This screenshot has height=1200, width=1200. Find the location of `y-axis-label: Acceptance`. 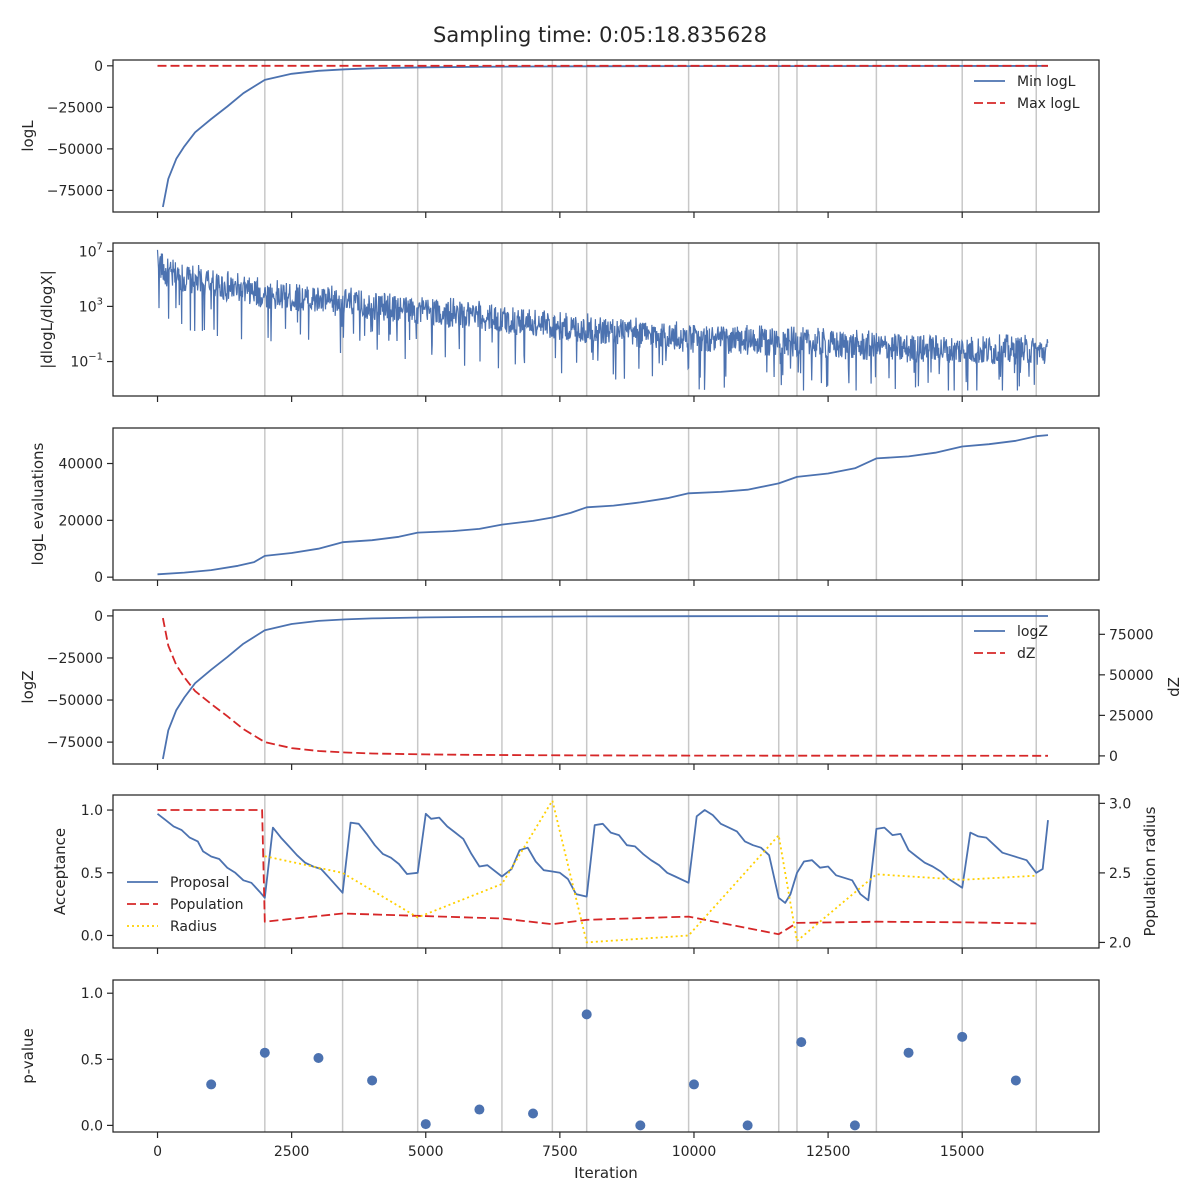

y-axis-label: Acceptance is located at coordinates (60, 871).